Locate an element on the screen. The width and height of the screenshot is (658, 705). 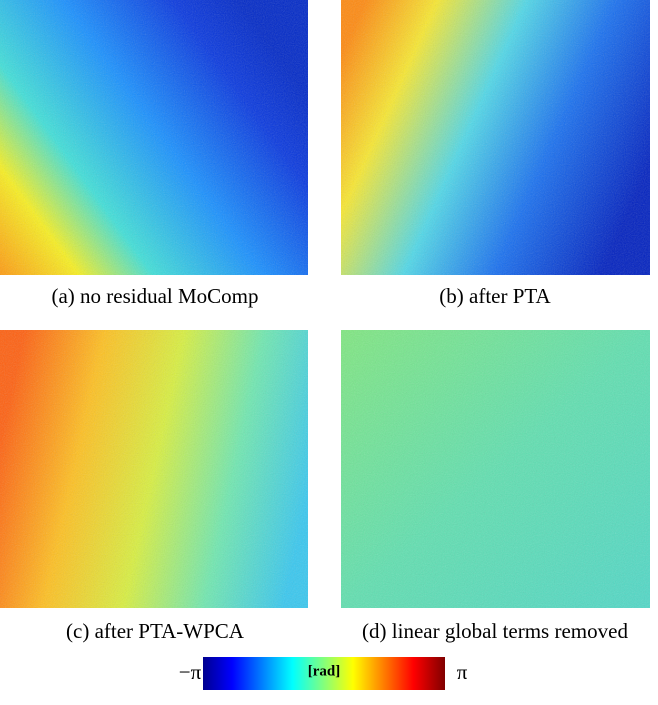
colorbar is located at coordinates (324, 673).